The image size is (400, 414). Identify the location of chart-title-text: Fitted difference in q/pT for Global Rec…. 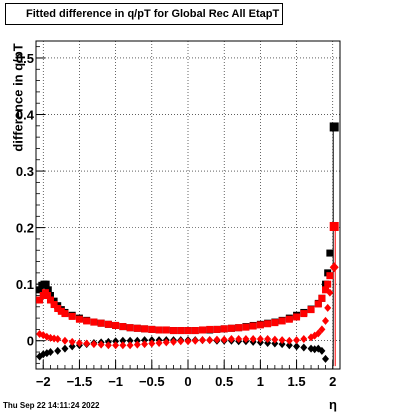
(153, 14).